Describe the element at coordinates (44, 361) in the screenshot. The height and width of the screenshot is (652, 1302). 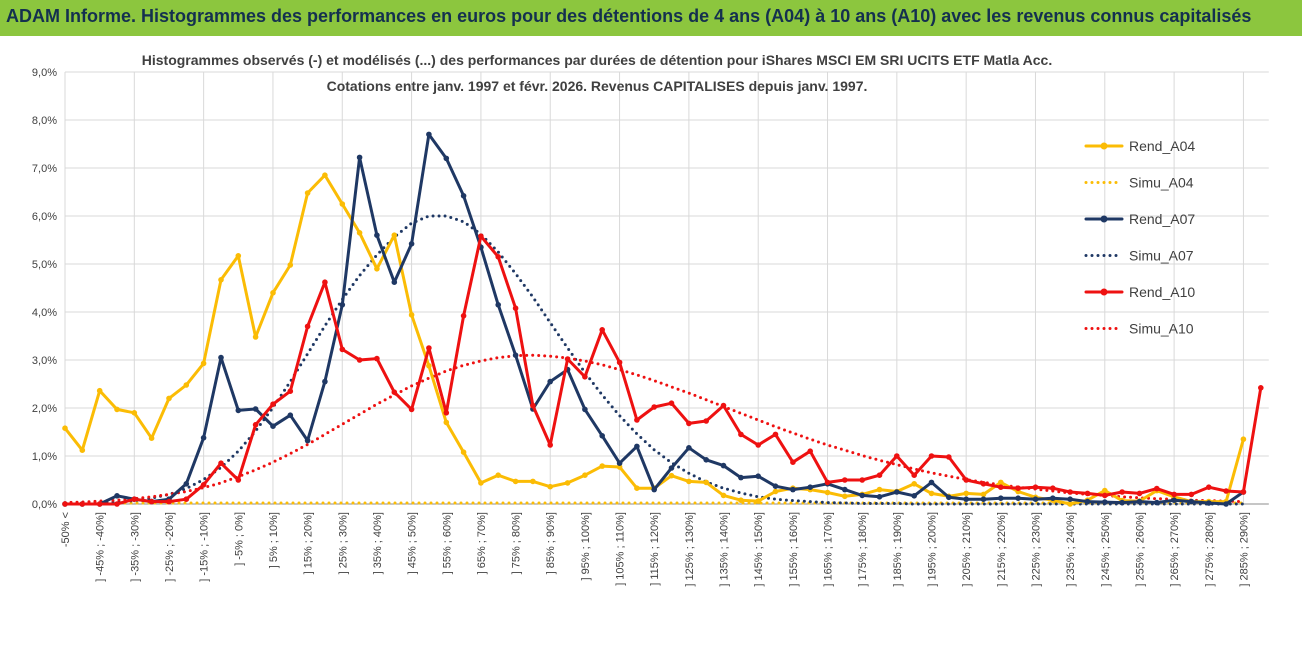
I see `y-tick-label: 3,0%` at that location.